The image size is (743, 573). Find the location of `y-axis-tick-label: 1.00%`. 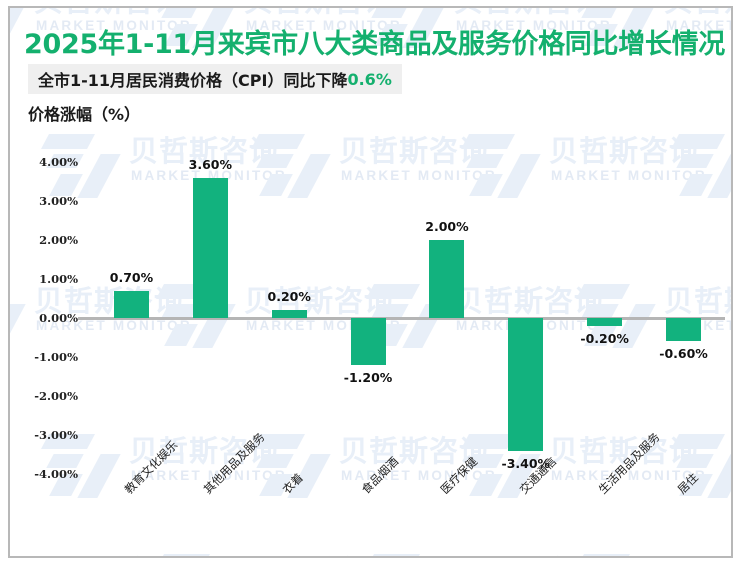

y-axis-tick-label: 1.00% is located at coordinates (58, 279).